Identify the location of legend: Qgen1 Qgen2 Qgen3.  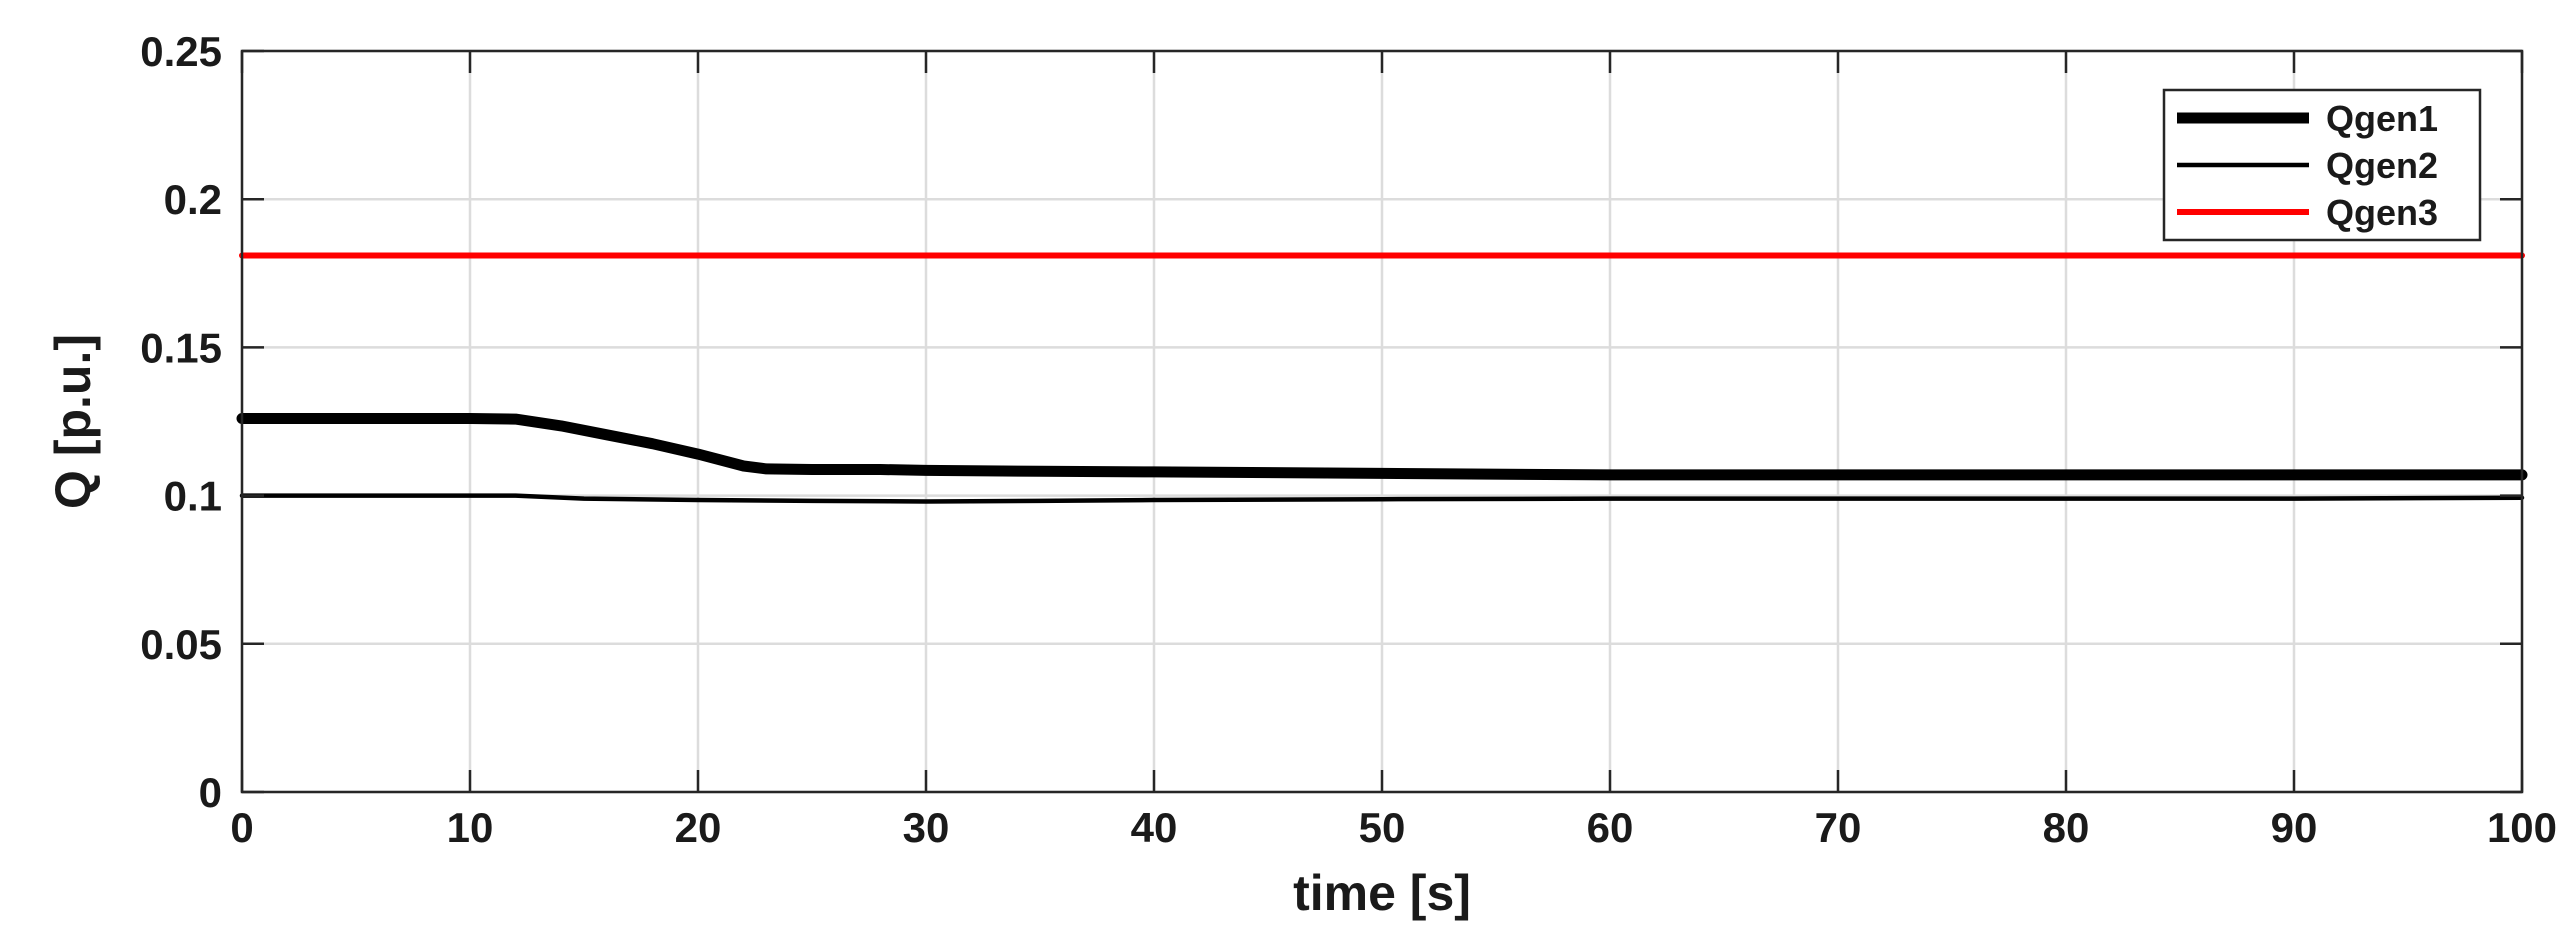
(2322, 165).